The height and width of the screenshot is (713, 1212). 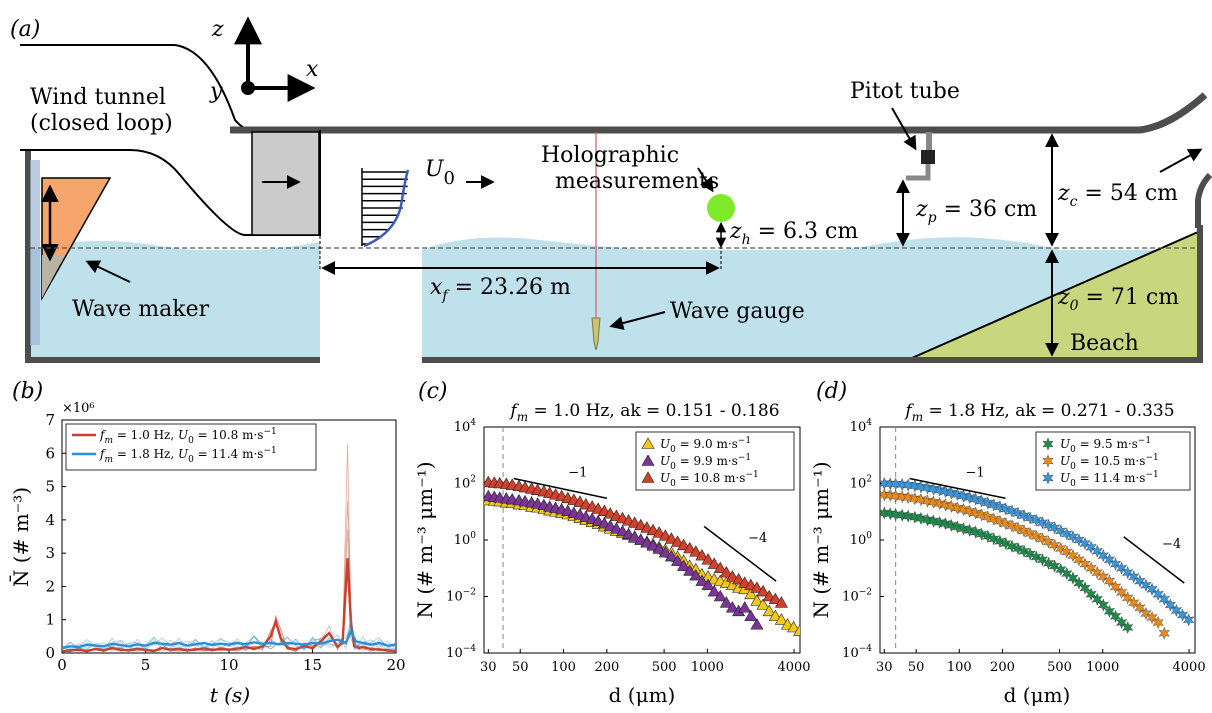 I want to click on panel-b-xtick-label: 0, so click(x=62, y=665).